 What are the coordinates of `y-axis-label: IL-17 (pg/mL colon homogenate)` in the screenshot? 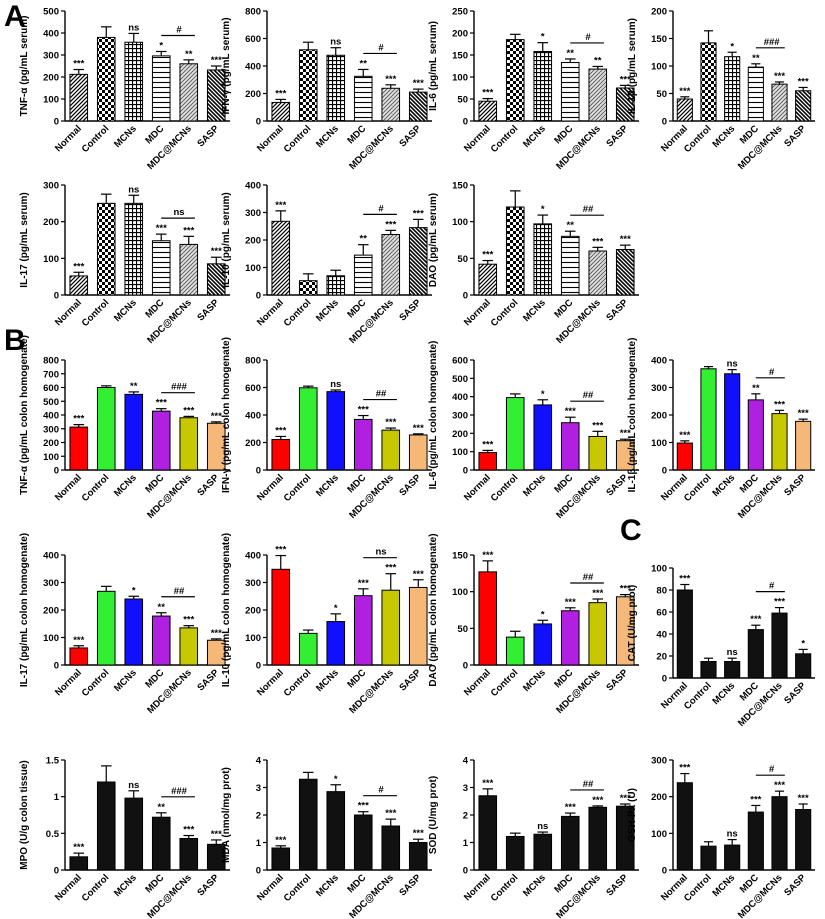 It's located at (24, 610).